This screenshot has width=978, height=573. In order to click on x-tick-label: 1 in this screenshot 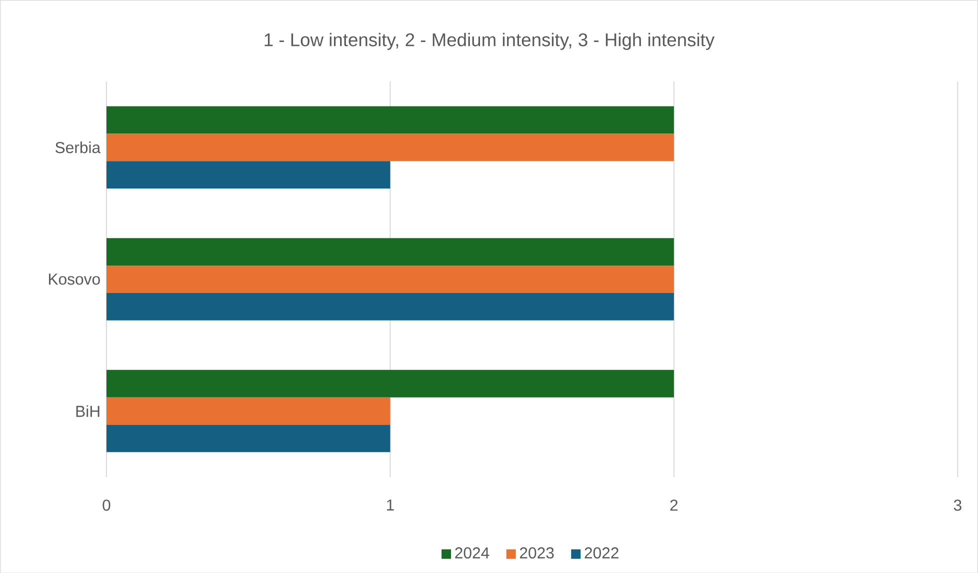, I will do `click(390, 504)`.